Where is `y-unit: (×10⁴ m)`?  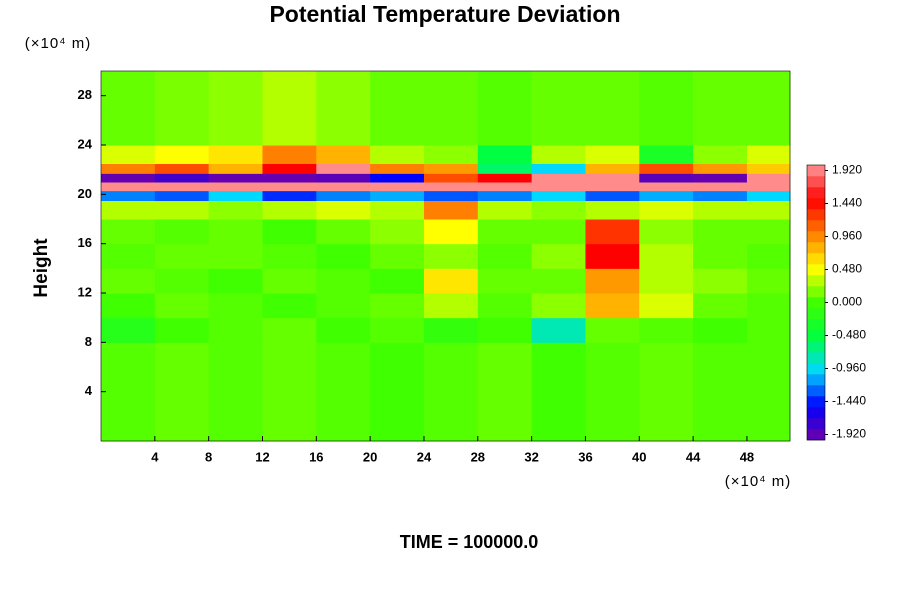 y-unit: (×10⁴ m) is located at coordinates (58, 43).